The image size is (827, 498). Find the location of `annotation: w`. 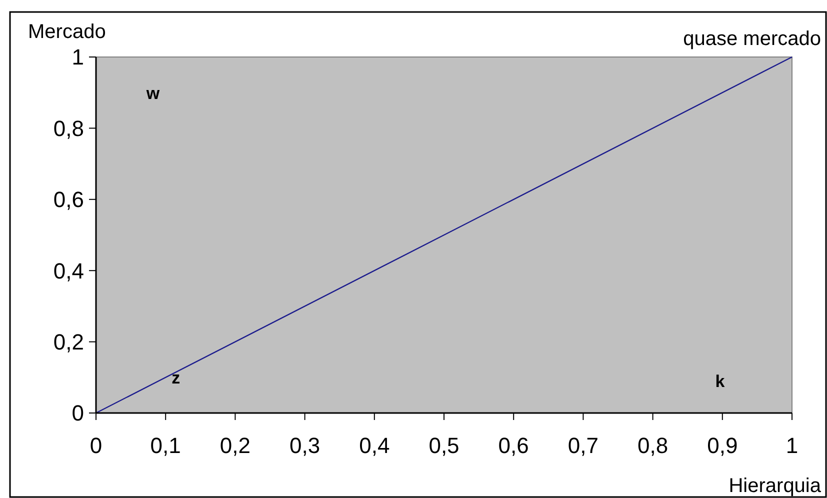

annotation: w is located at coordinates (152, 93).